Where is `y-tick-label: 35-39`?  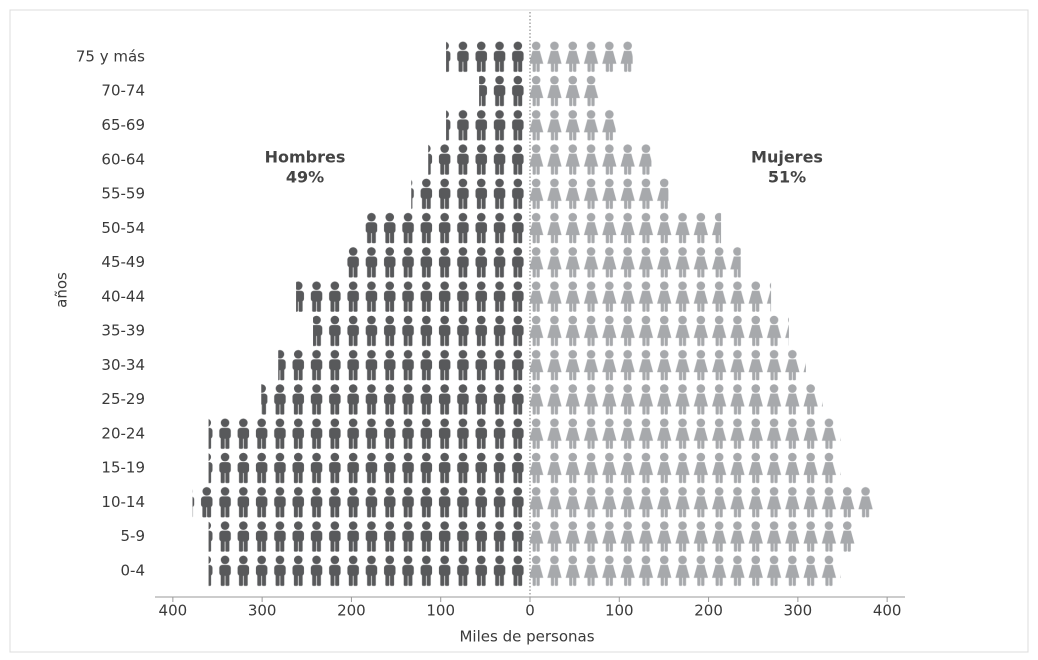 y-tick-label: 35-39 is located at coordinates (123, 331).